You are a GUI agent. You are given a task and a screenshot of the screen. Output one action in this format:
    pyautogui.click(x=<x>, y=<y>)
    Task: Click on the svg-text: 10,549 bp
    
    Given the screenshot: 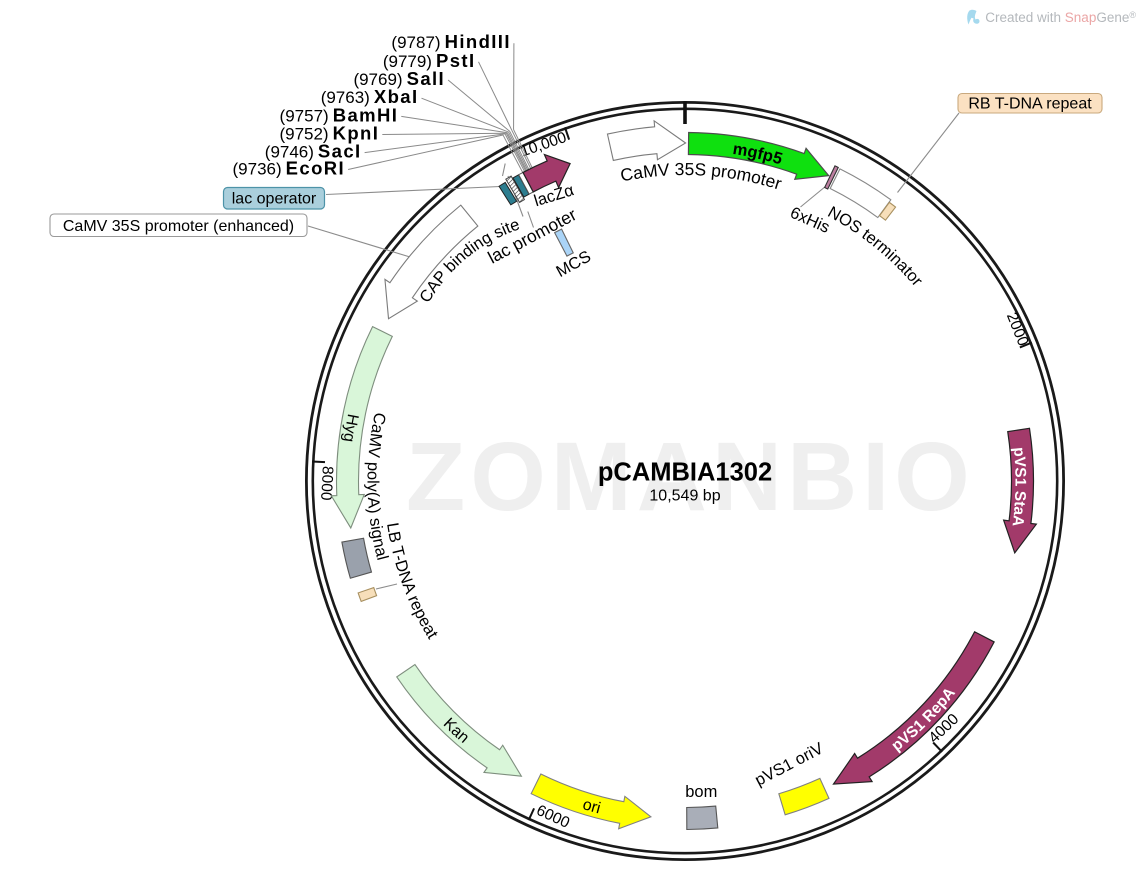 What is the action you would take?
    pyautogui.click(x=684, y=496)
    